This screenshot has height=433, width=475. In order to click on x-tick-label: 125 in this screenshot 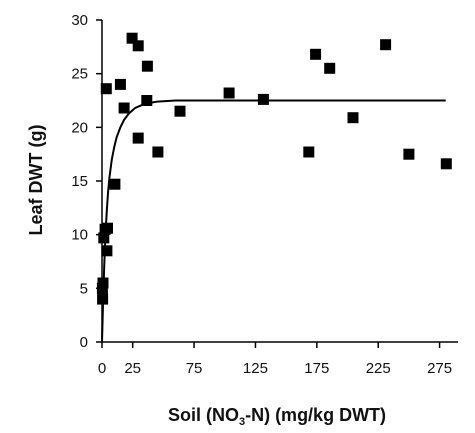, I will do `click(255, 368)`.